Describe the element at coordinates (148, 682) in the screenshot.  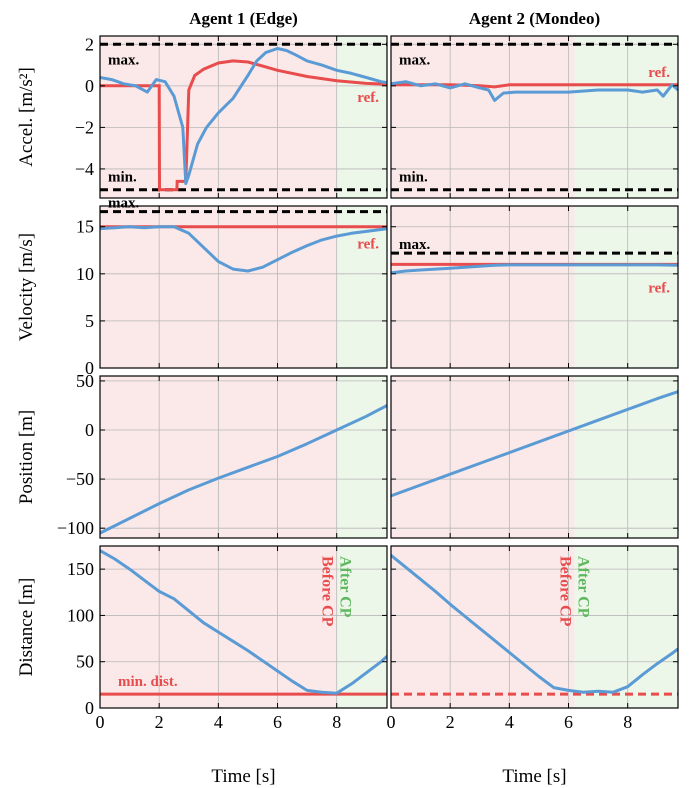
I see `min-distance-label: min. dist.` at that location.